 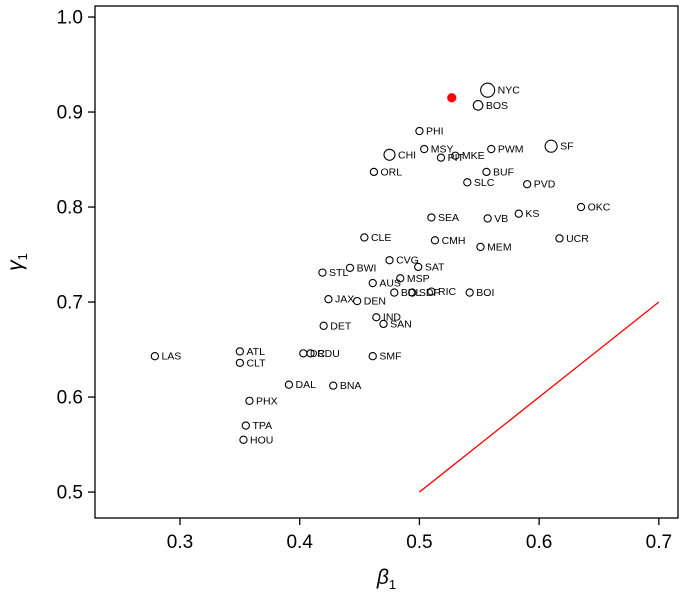 I want to click on data-point-label: RIC, so click(x=447, y=292).